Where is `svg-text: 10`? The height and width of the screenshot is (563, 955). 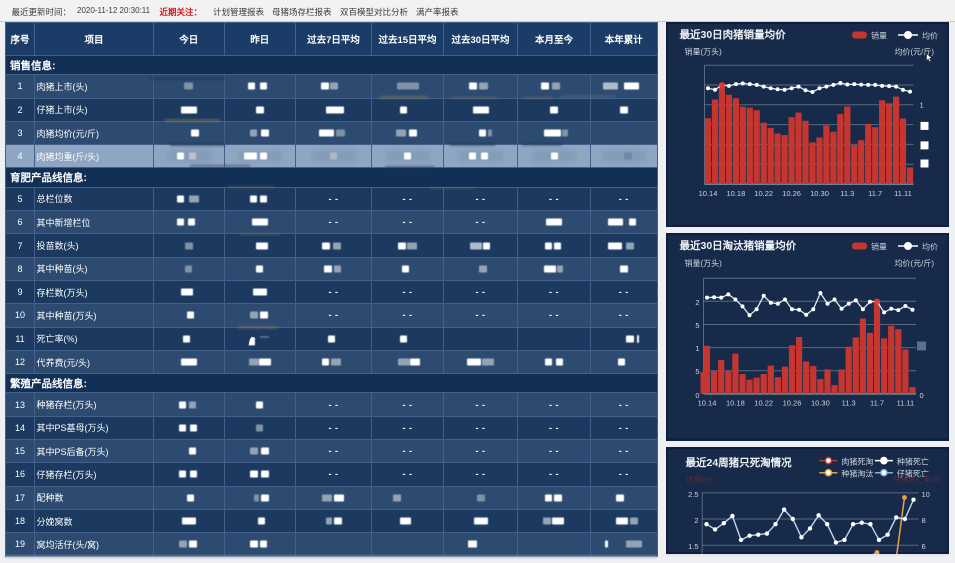 svg-text: 10 is located at coordinates (925, 494).